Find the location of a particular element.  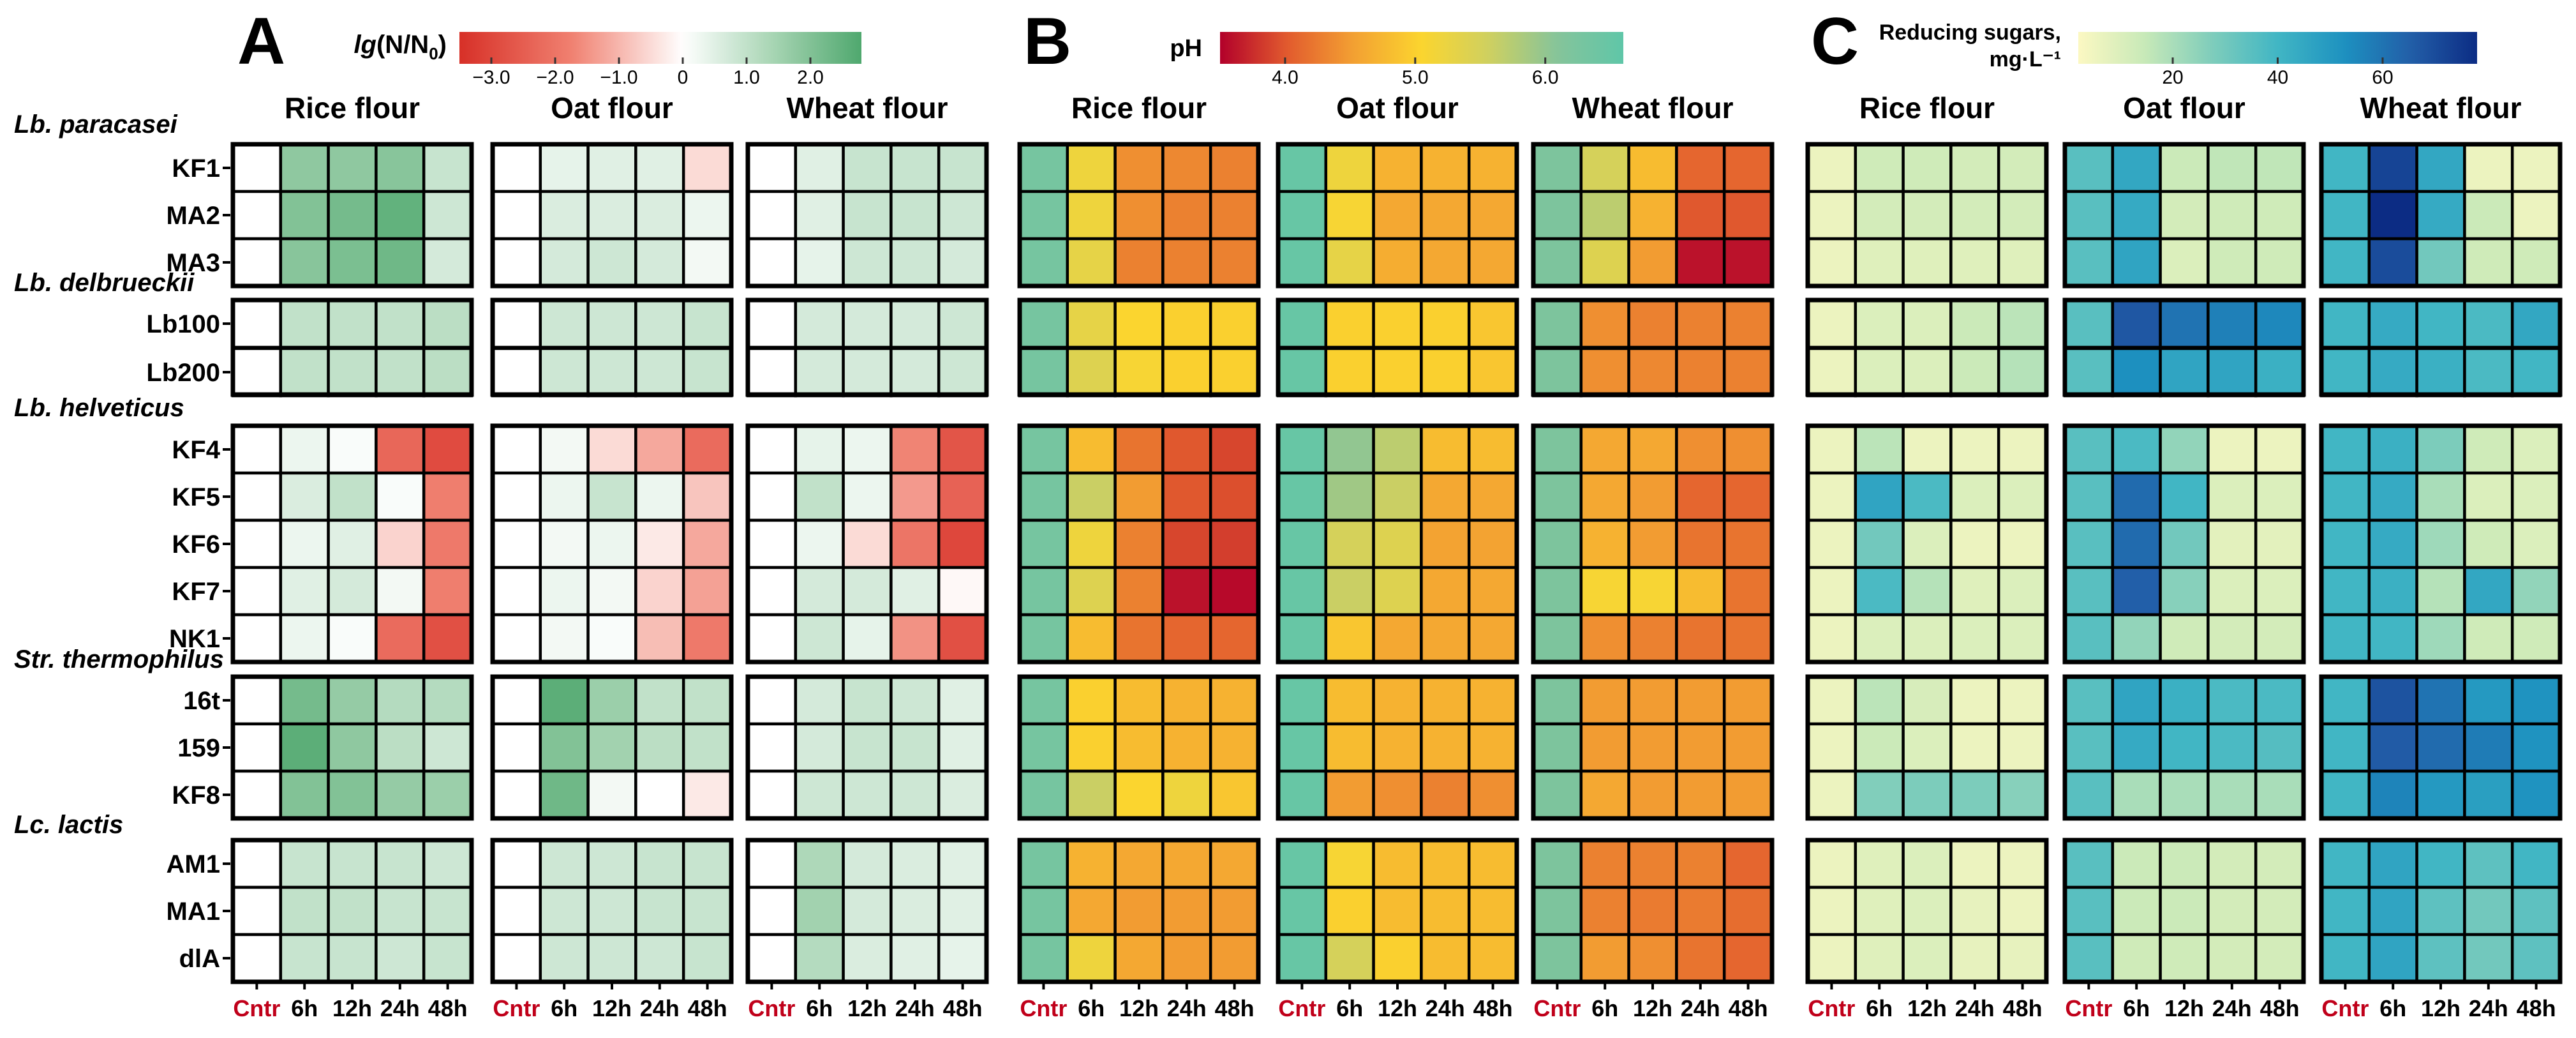

time-label: 48h is located at coordinates (2023, 1008).